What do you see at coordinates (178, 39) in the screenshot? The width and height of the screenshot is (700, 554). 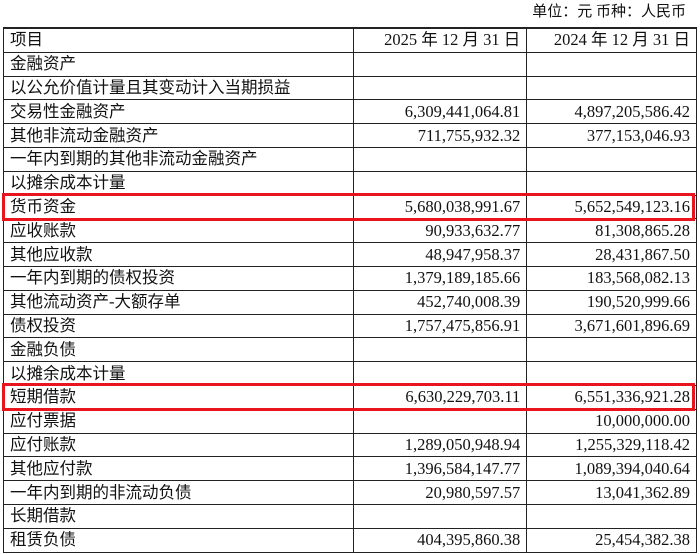 I see `header-item: 项目` at bounding box center [178, 39].